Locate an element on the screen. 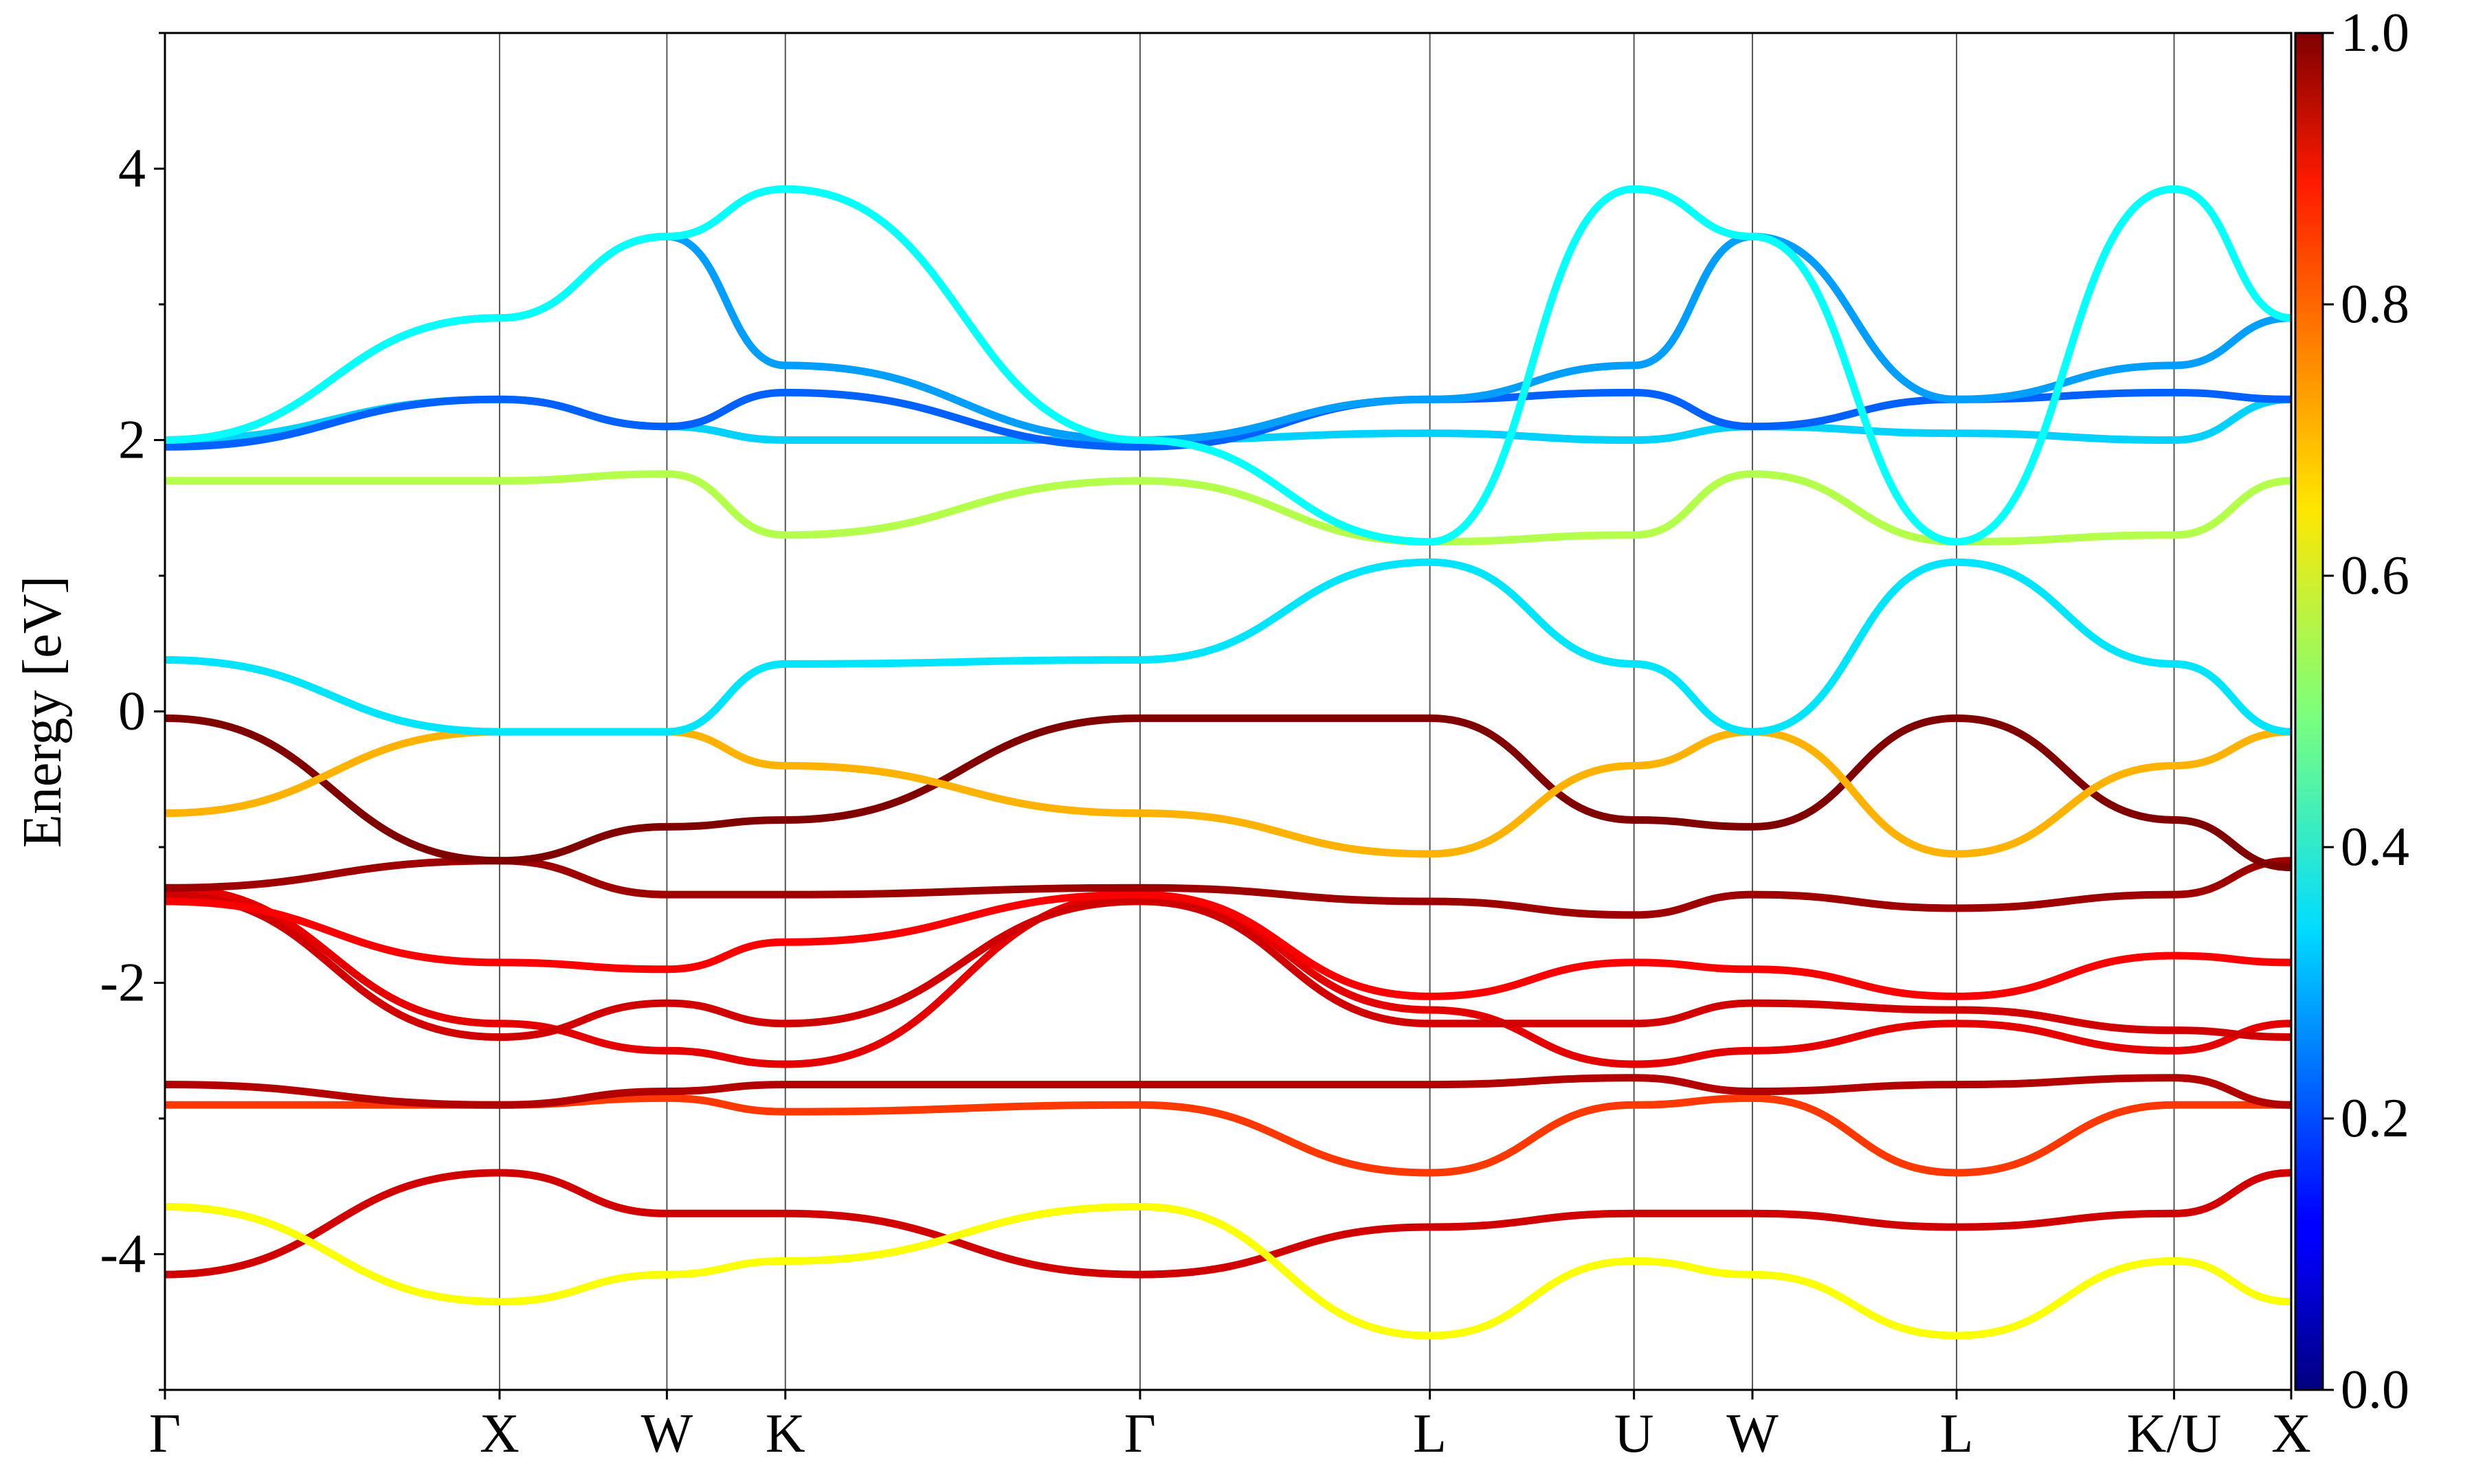 This screenshot has height=1484, width=2474. colorbar-tick-label: 0.8 is located at coordinates (2375, 304).